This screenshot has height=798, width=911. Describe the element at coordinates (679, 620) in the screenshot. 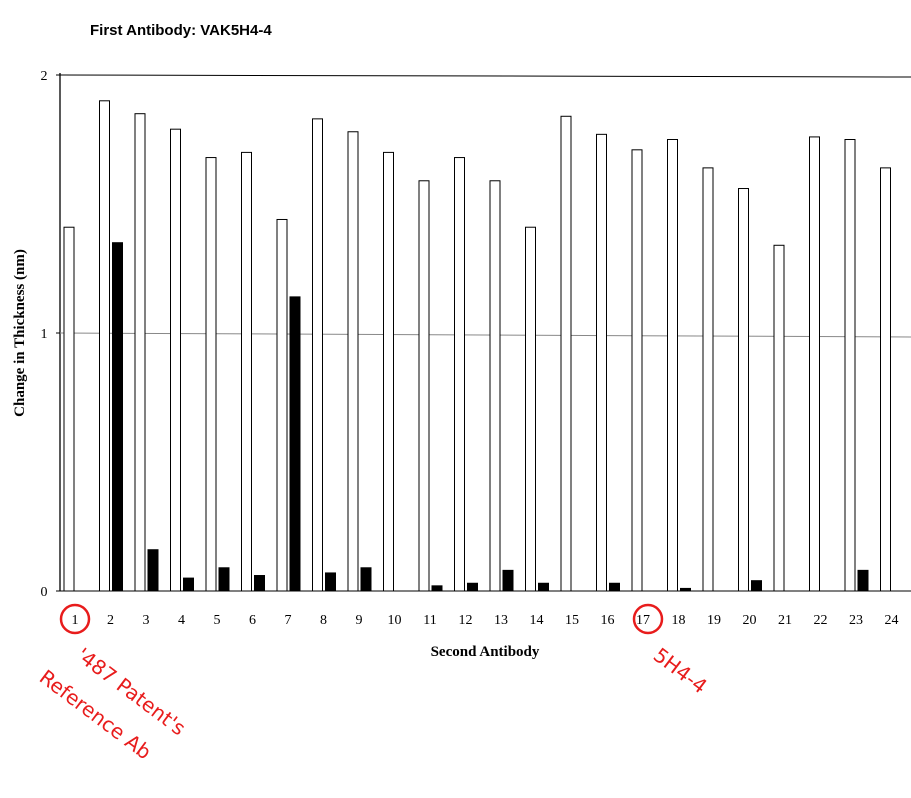

I see `x-tick-label-18: 18` at that location.